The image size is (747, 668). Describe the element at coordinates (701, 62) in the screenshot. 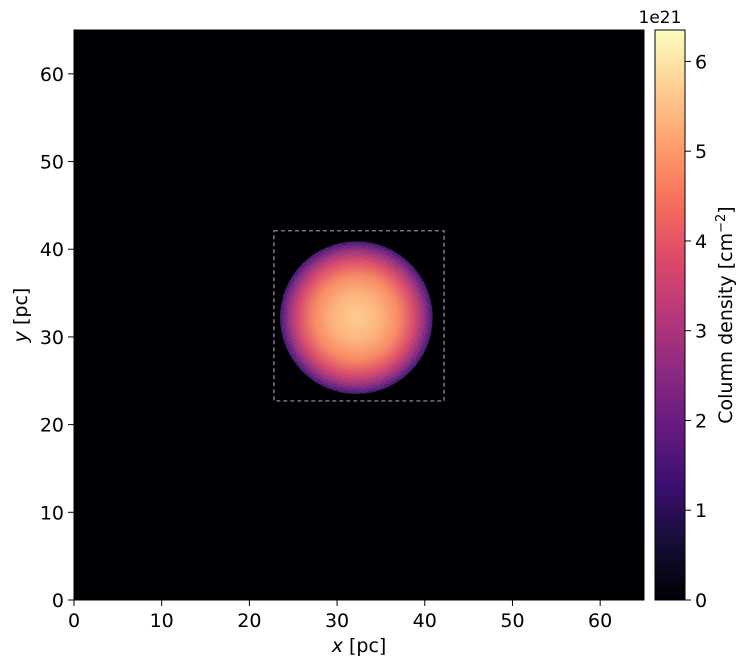

I see `colorbar-tick-label: 6` at that location.